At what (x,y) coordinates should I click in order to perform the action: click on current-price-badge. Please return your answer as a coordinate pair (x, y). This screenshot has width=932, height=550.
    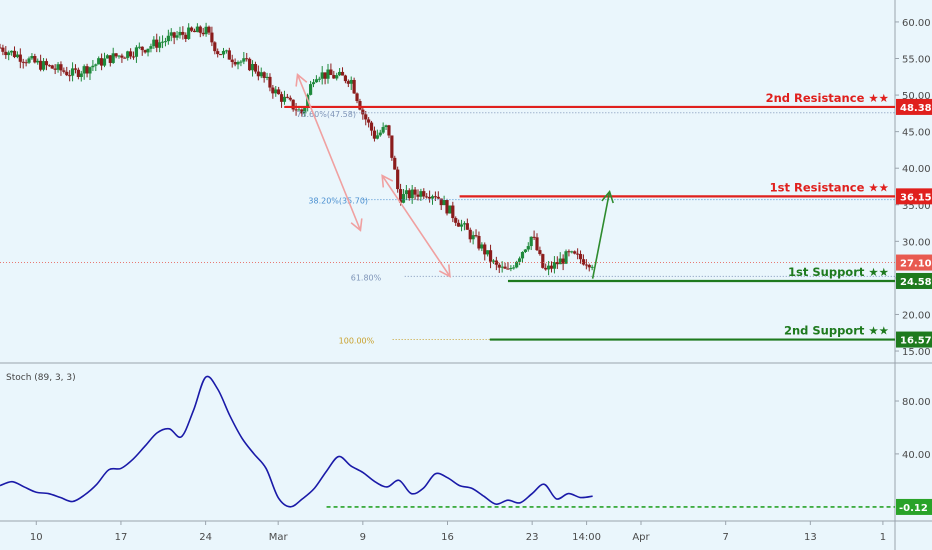
    Looking at the image, I should click on (914, 262).